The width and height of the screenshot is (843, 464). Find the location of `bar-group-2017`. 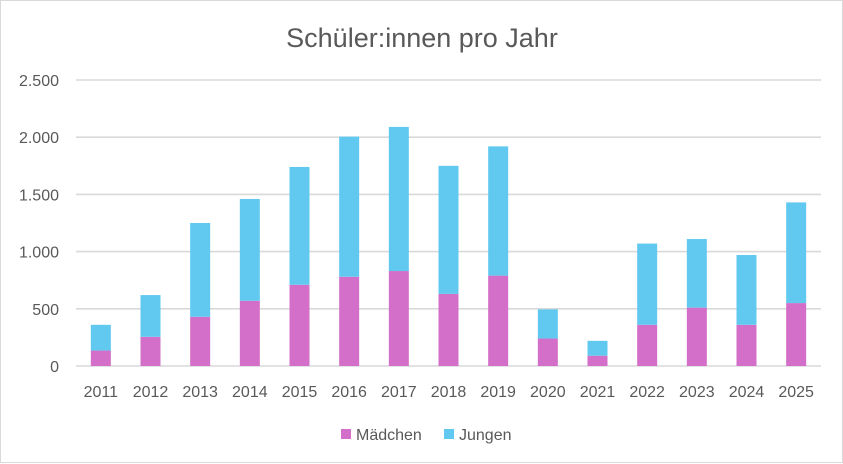

bar-group-2017 is located at coordinates (398, 246).